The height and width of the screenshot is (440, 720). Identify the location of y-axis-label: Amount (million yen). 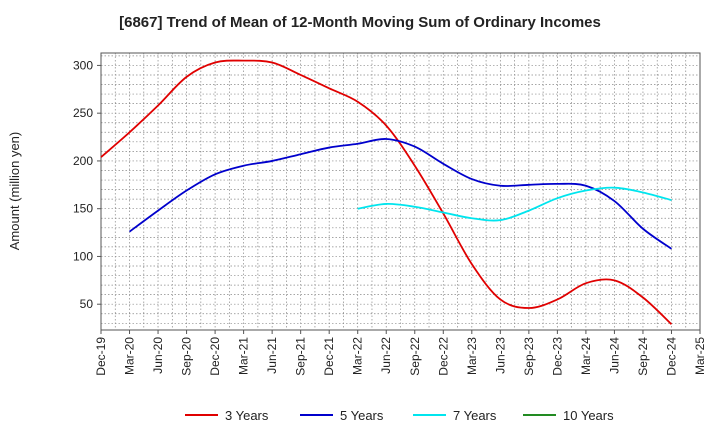
(14, 191).